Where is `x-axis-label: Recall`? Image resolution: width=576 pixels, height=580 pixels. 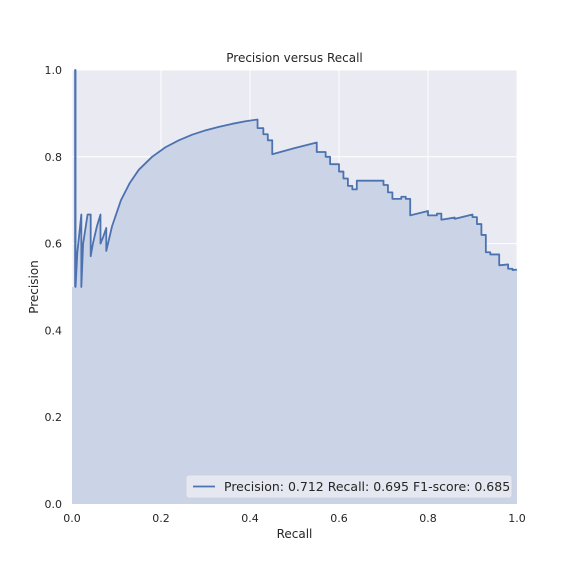
x-axis-label: Recall is located at coordinates (295, 534).